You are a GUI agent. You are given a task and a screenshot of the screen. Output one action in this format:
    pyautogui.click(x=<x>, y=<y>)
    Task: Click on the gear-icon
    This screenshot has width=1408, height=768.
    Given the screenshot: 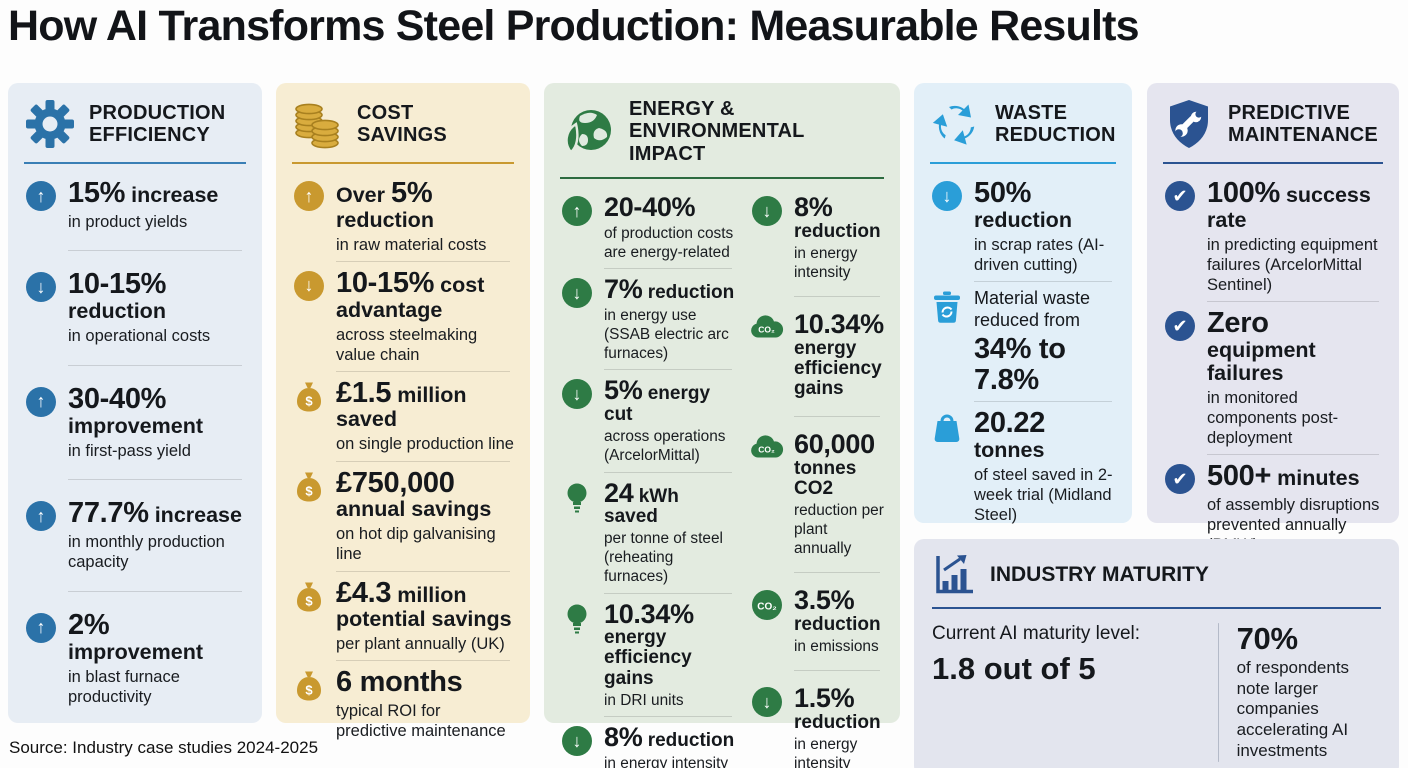 What is the action you would take?
    pyautogui.click(x=50, y=124)
    